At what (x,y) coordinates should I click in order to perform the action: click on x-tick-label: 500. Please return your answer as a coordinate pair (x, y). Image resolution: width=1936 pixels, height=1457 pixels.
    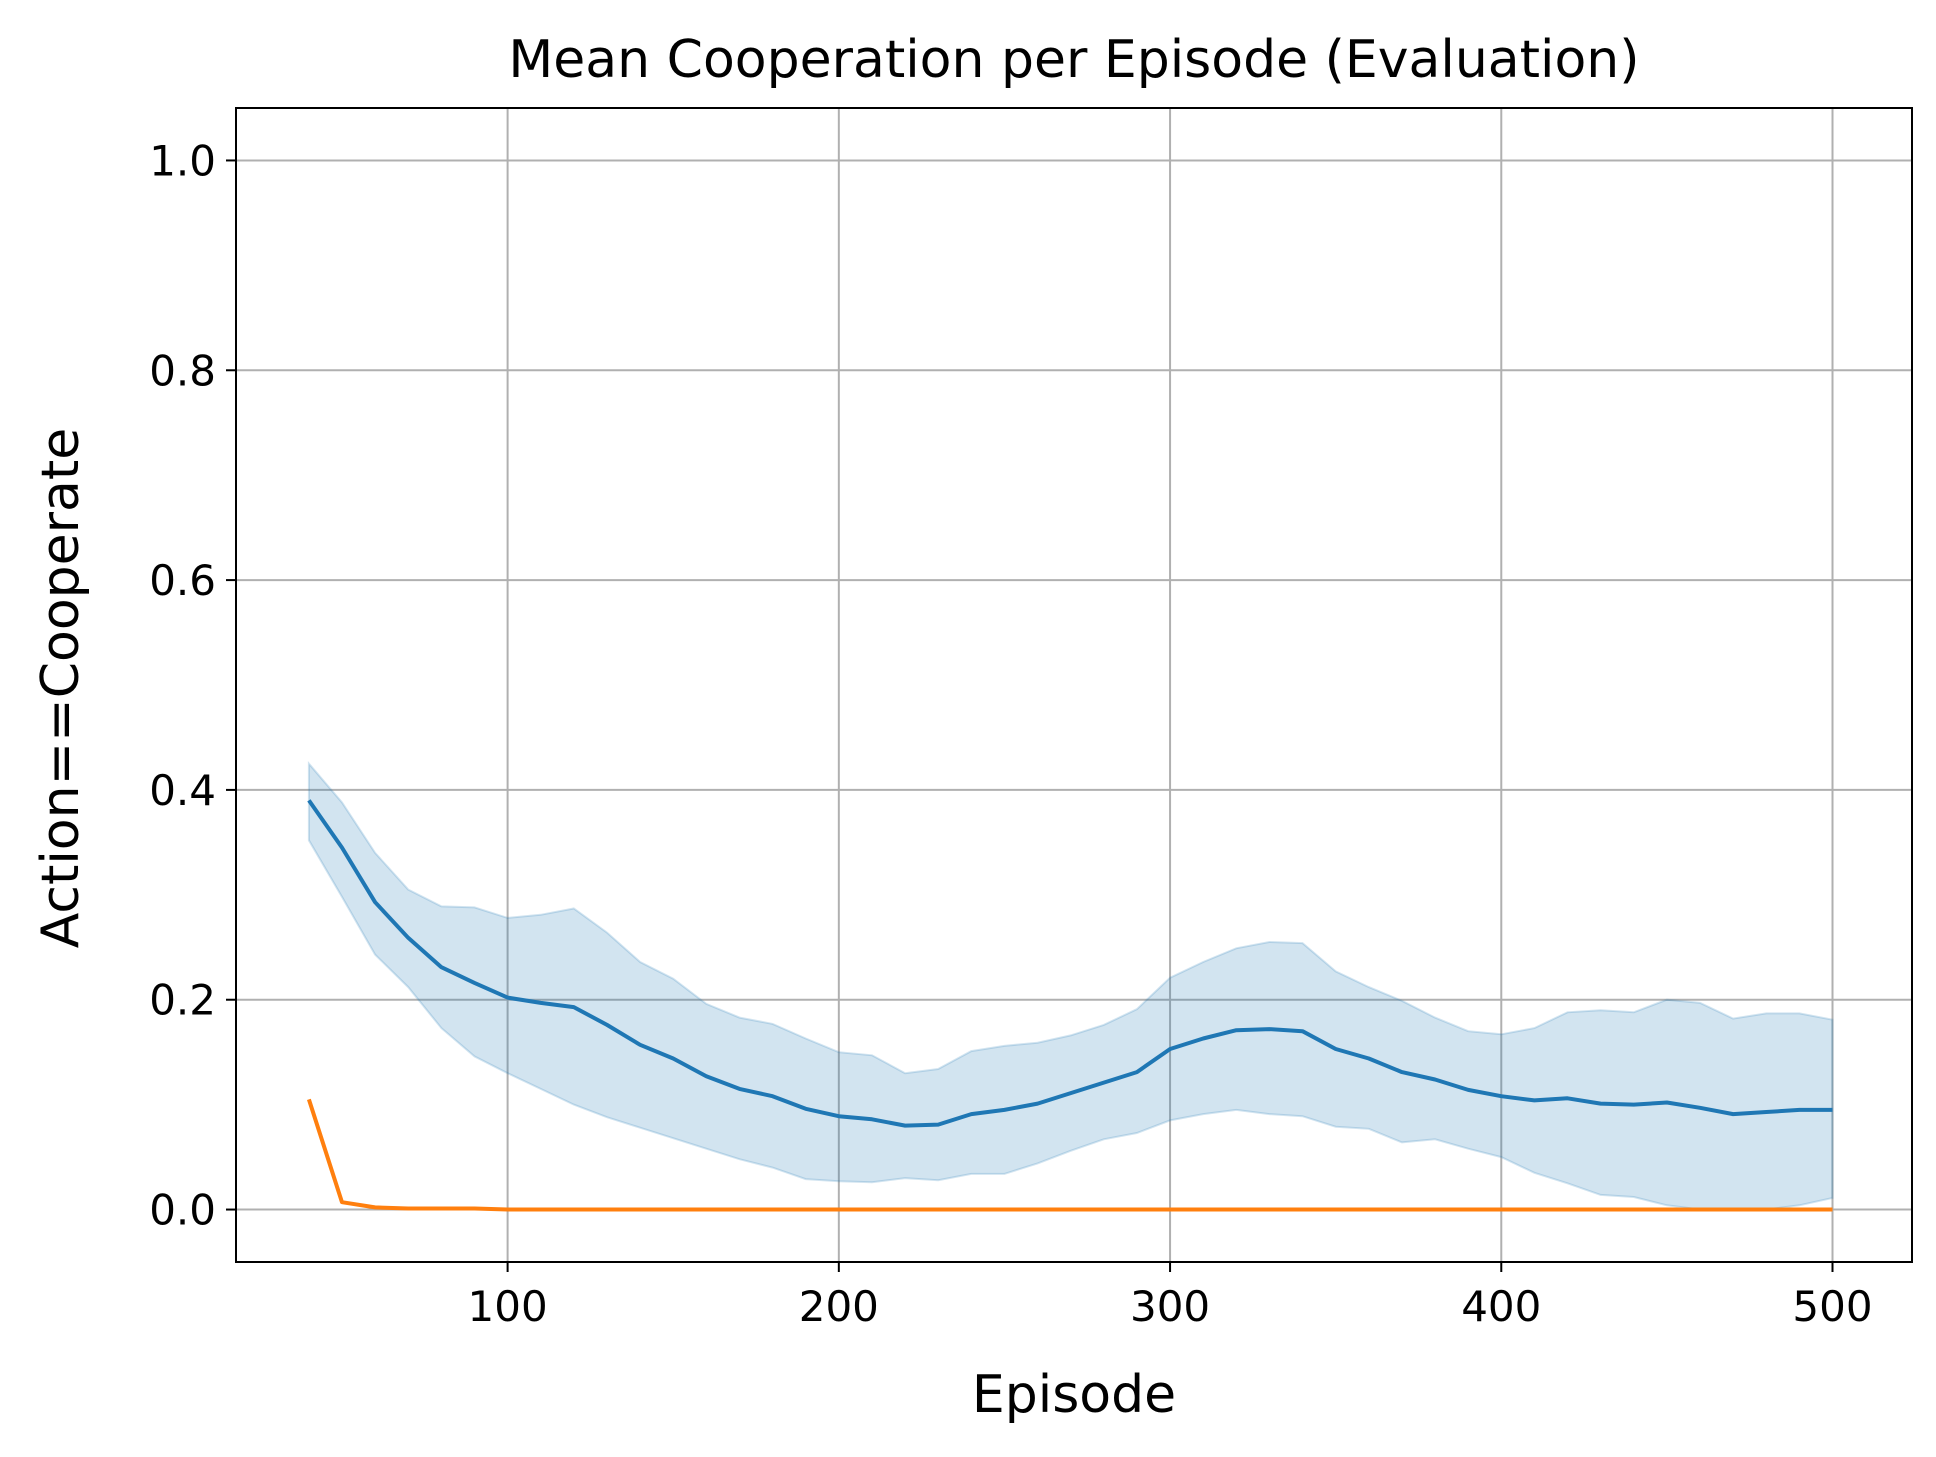
    Looking at the image, I should click on (1832, 1306).